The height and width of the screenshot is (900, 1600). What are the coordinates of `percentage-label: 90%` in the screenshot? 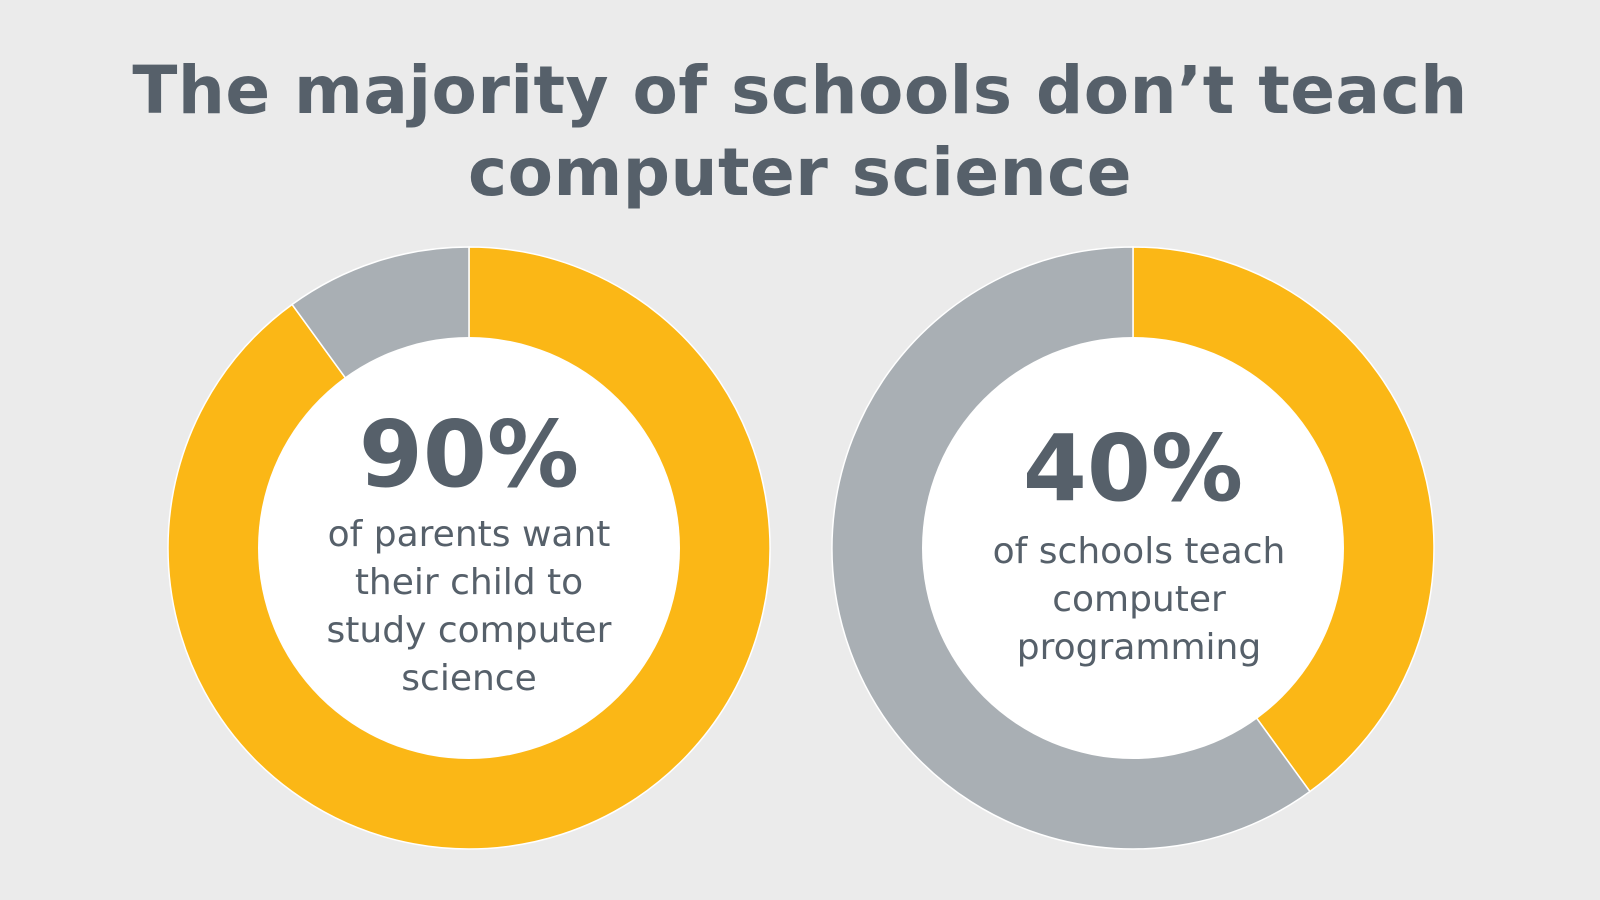 It's located at (469, 454).